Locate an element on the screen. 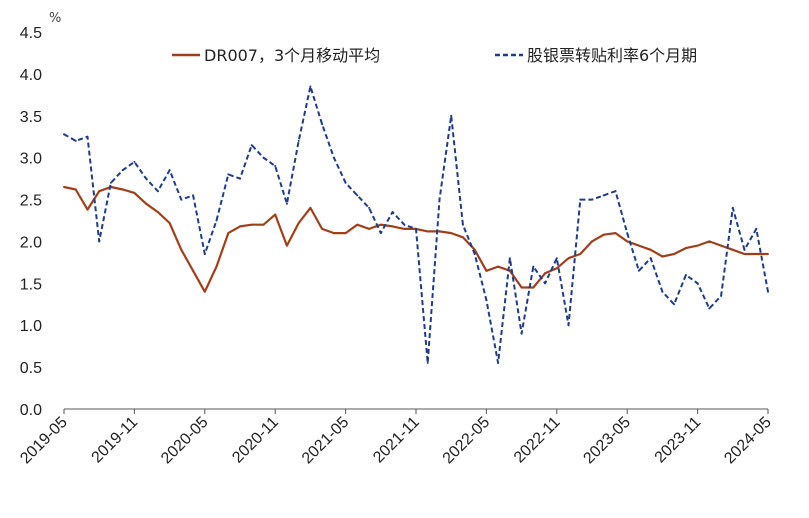  x-tick-label: 2024-05 is located at coordinates (748, 441).